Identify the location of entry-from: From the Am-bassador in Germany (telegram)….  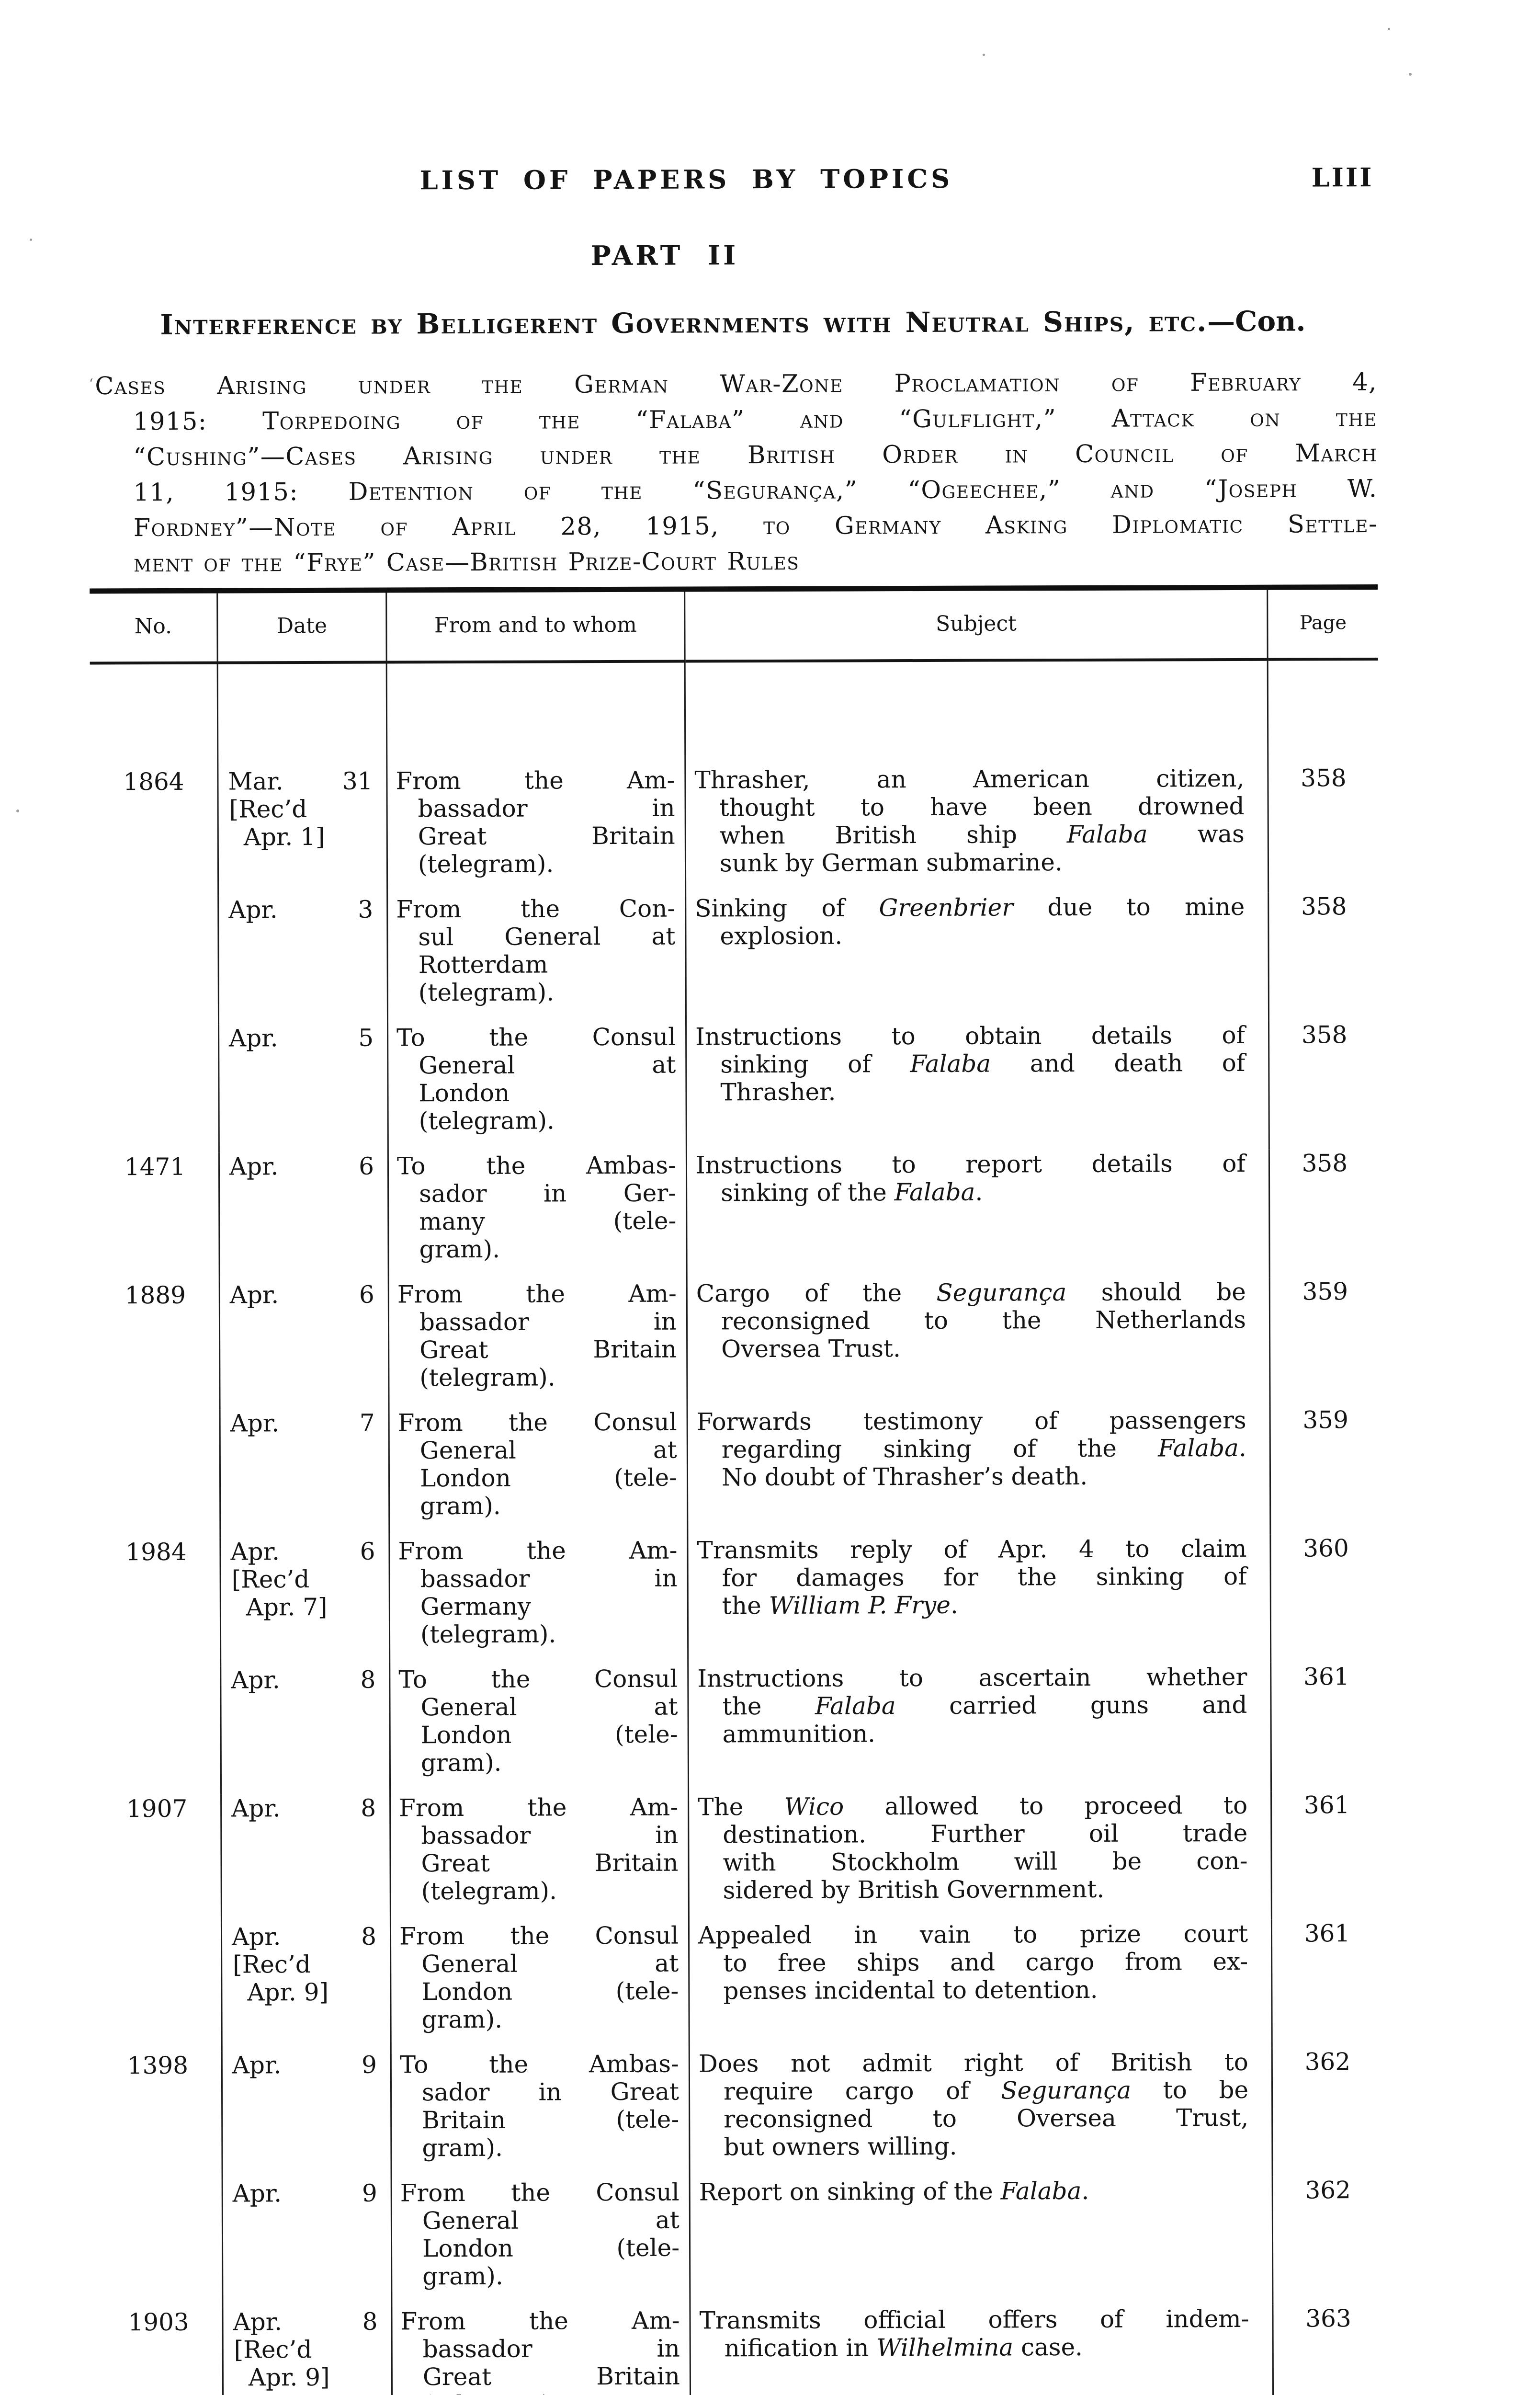
(539, 1601).